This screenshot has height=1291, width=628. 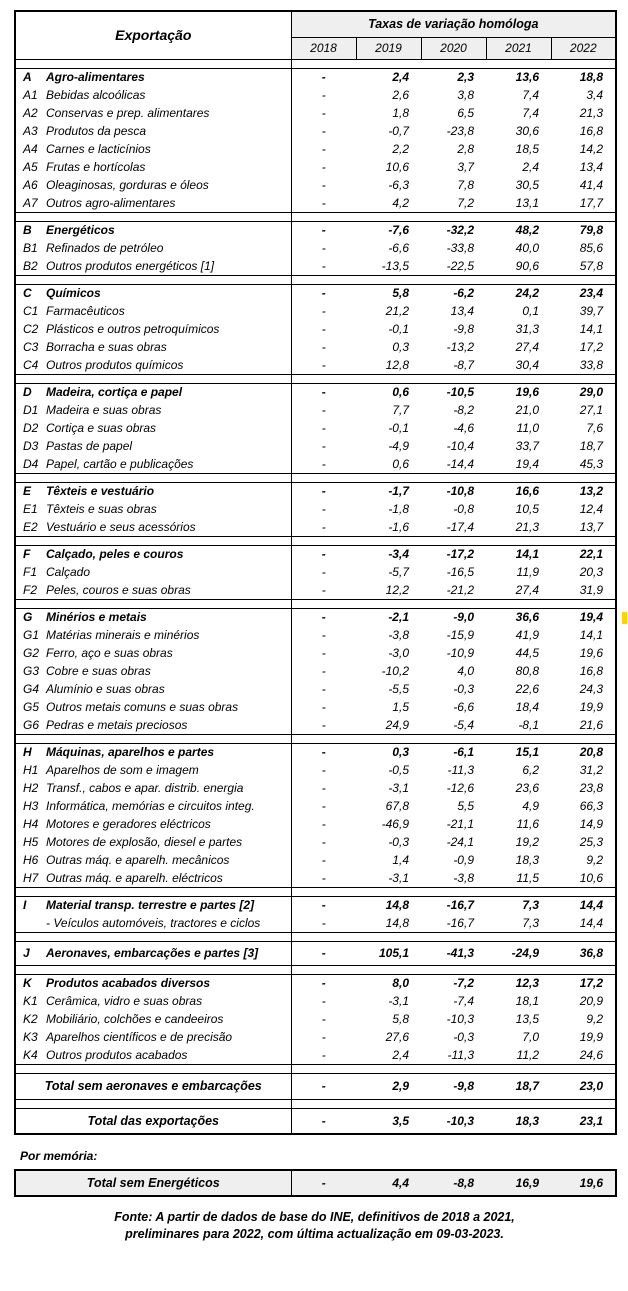 What do you see at coordinates (101, 509) in the screenshot?
I see `row-label: Têxteis e suas obras` at bounding box center [101, 509].